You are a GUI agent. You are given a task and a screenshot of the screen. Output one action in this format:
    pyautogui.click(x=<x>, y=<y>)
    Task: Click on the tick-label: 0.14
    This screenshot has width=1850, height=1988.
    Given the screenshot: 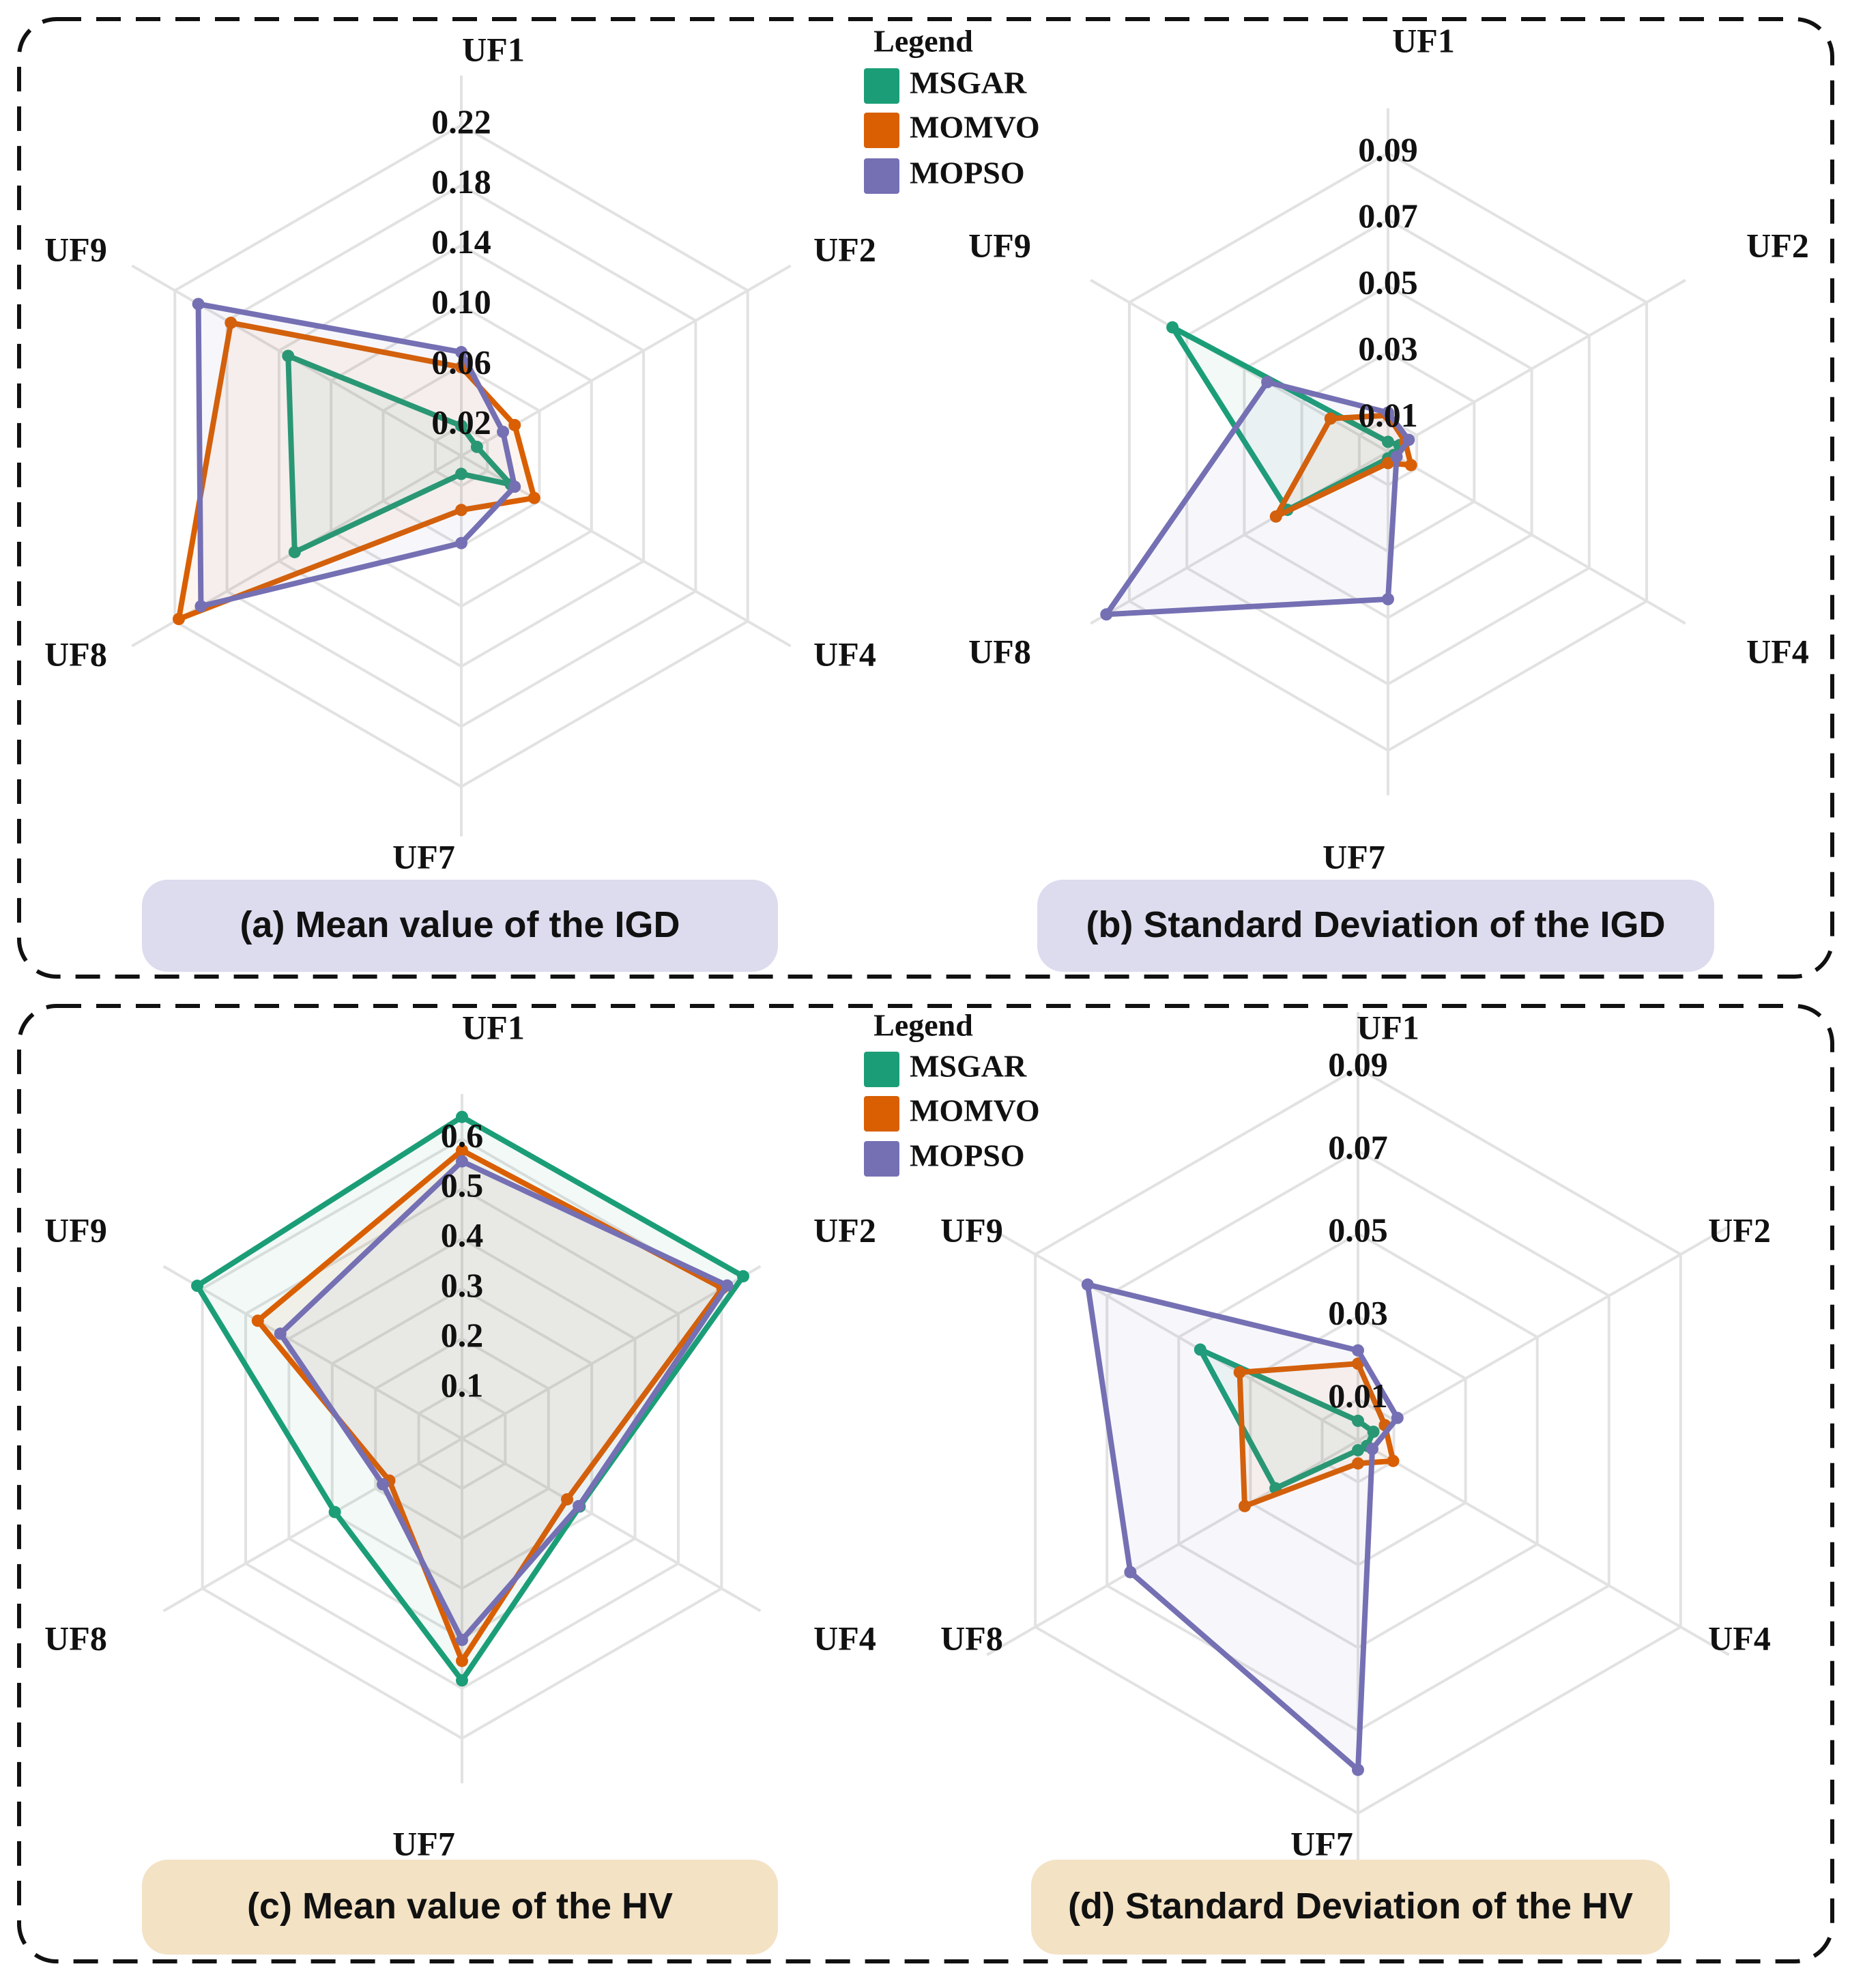 What is the action you would take?
    pyautogui.click(x=461, y=241)
    